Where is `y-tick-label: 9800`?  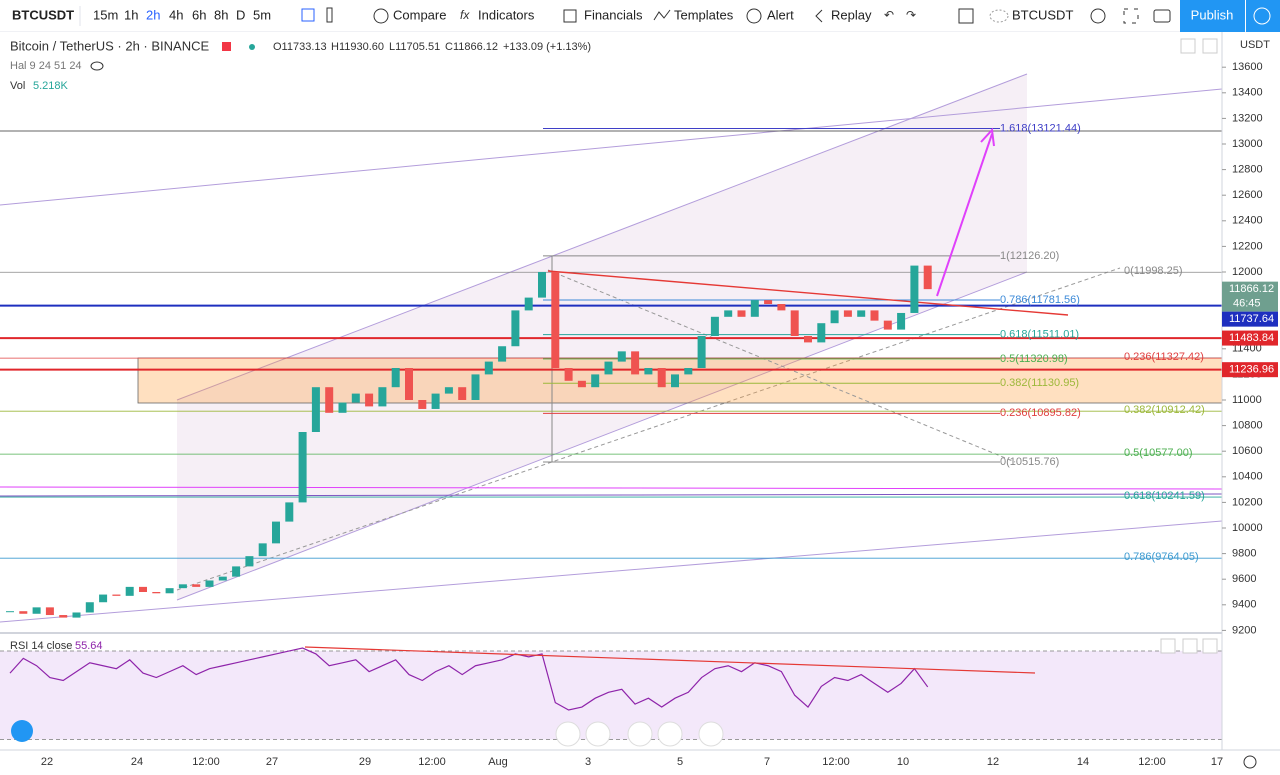
y-tick-label: 9800 is located at coordinates (1244, 554).